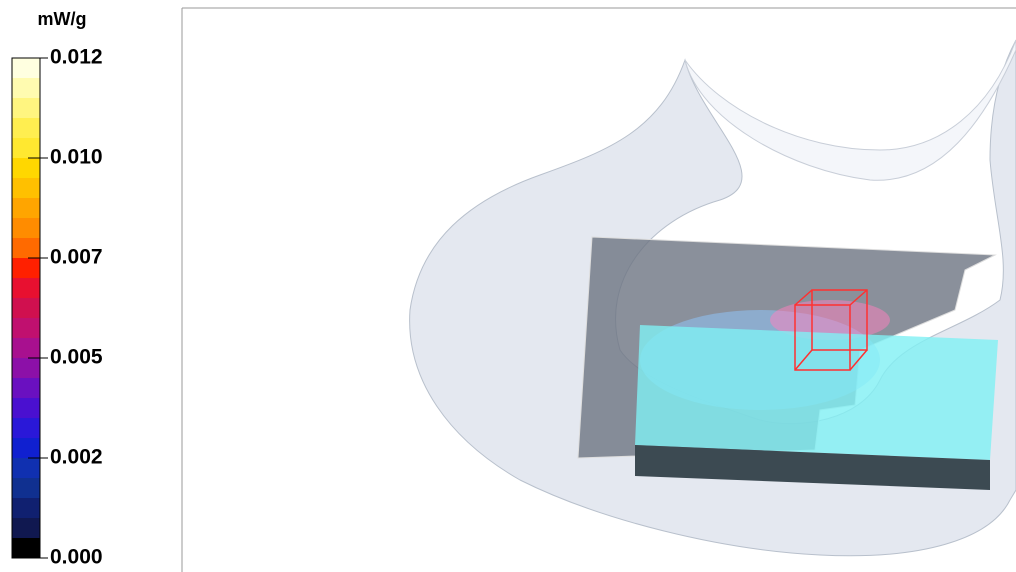 The image size is (1016, 572). Describe the element at coordinates (76, 457) in the screenshot. I see `scale-label: 0.002` at that location.